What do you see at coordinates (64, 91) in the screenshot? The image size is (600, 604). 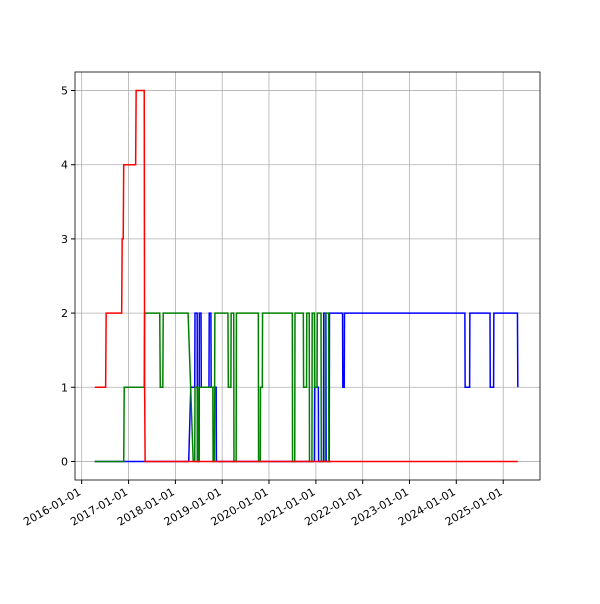 I see `y-tick-label: 5` at bounding box center [64, 91].